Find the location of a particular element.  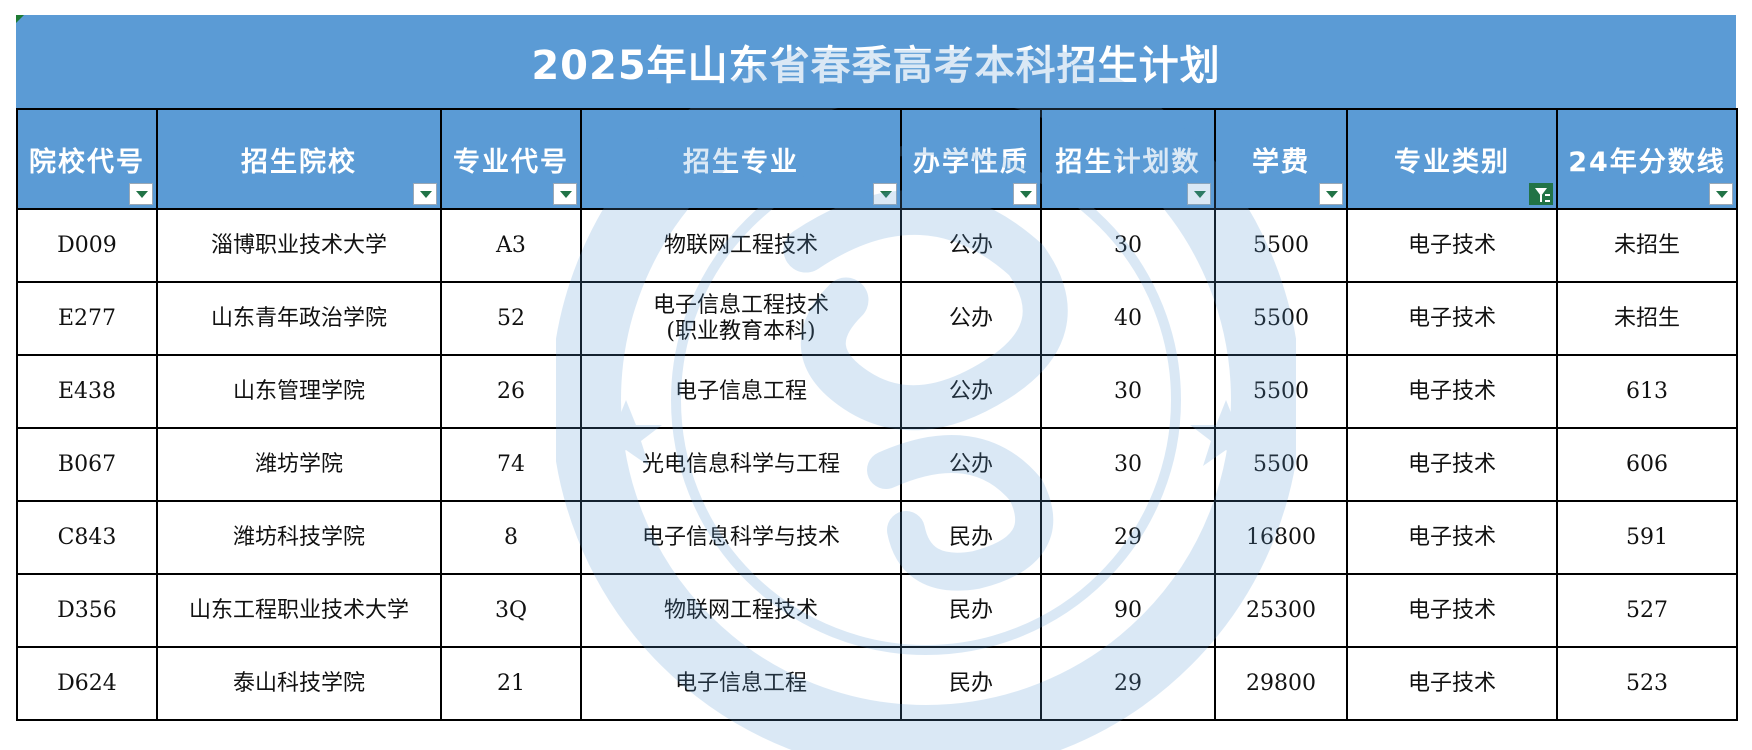

major-code-cell: A3 is located at coordinates (511, 245).